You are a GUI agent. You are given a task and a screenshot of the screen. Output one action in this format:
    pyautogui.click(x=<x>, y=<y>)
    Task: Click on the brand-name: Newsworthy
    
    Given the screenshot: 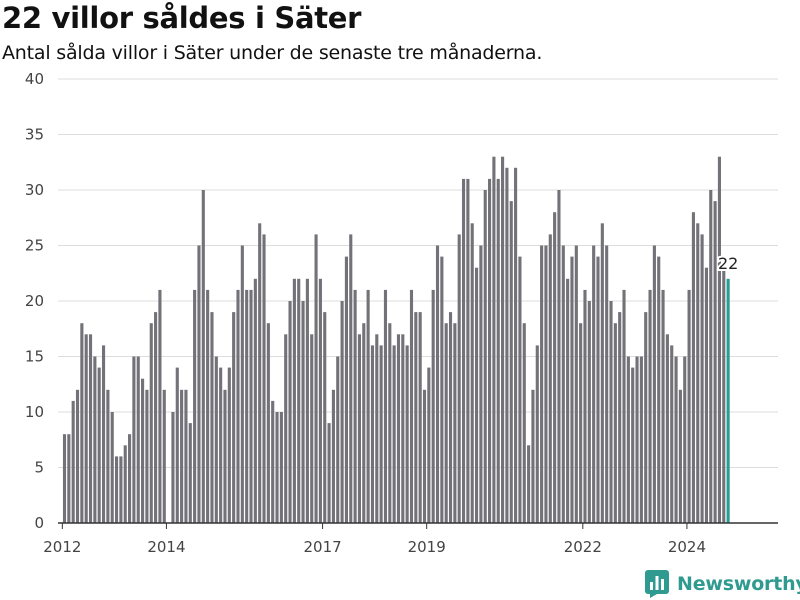 What is the action you would take?
    pyautogui.click(x=738, y=584)
    